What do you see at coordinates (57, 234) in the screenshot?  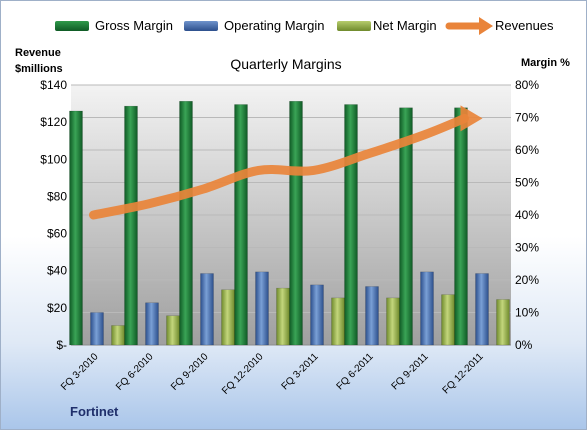 I see `y-tick-label: $60` at bounding box center [57, 234].